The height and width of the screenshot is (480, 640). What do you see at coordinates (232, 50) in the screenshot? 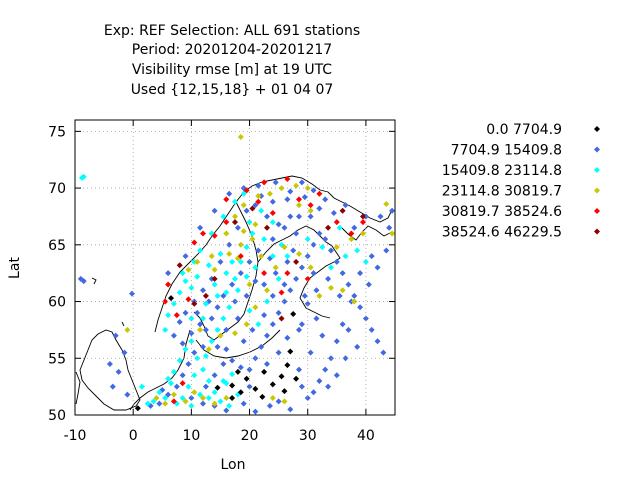
I see `title-line-2: Period: 20201204-20201217` at bounding box center [232, 50].